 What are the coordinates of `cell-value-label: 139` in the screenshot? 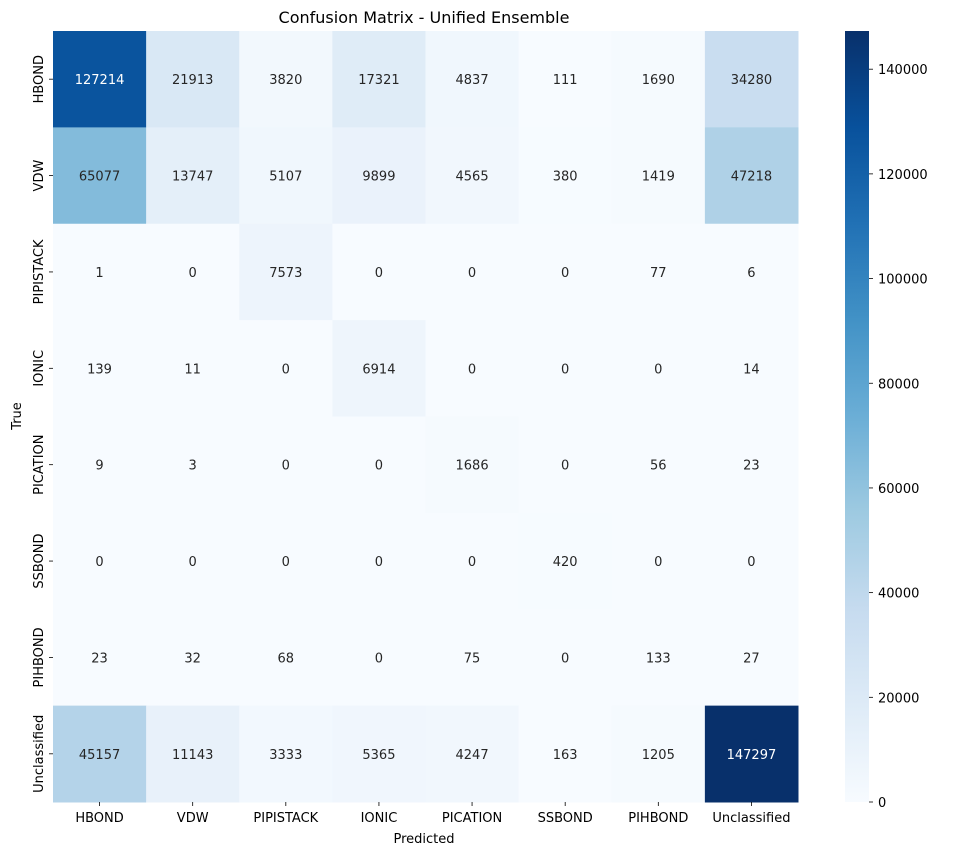 It's located at (99, 369).